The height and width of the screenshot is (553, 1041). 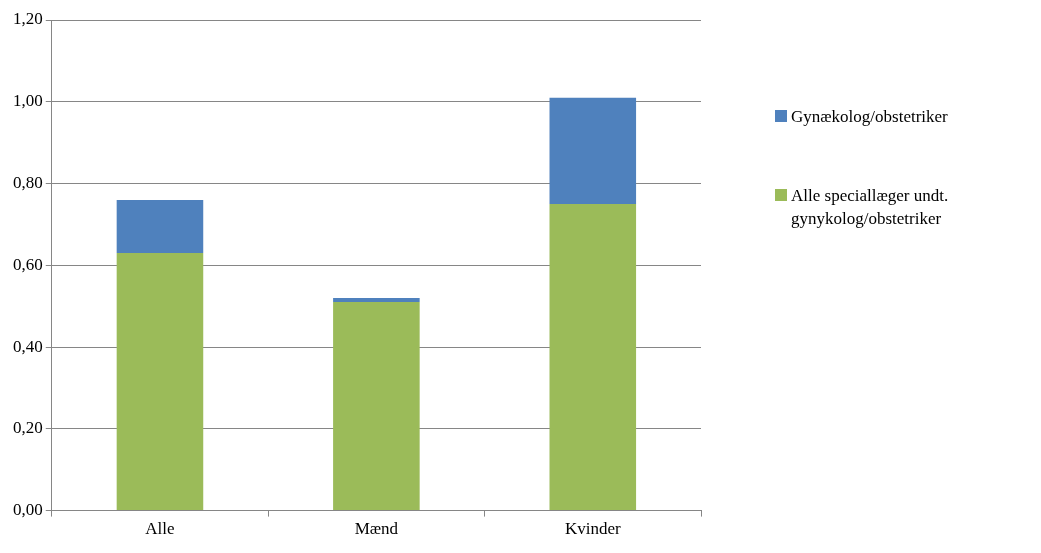 I want to click on legend-label: Alle speciallæger undt. gynykolog/obstetriker, so click(x=870, y=207).